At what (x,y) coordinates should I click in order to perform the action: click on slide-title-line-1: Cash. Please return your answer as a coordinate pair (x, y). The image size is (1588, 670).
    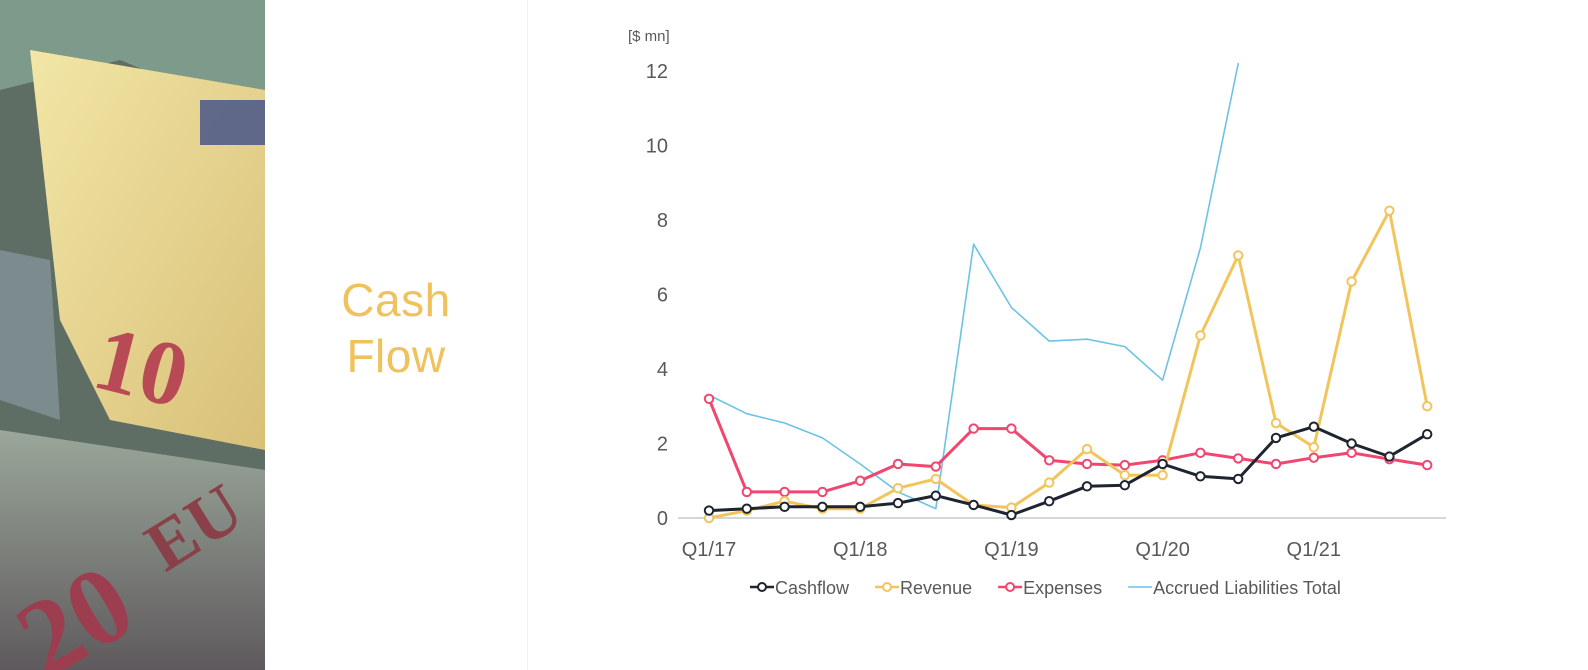
    Looking at the image, I should click on (396, 300).